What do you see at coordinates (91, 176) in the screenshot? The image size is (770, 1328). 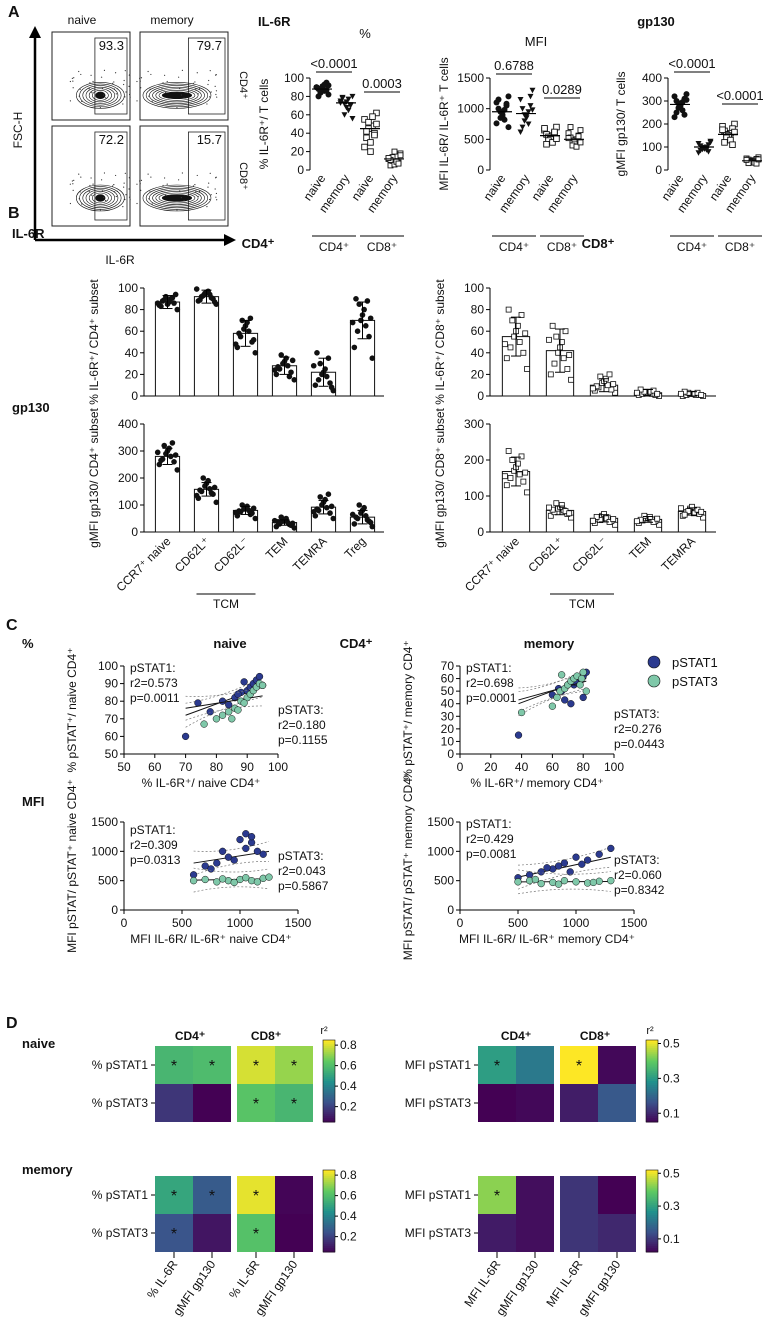 I see `flow-plot-frame` at bounding box center [91, 176].